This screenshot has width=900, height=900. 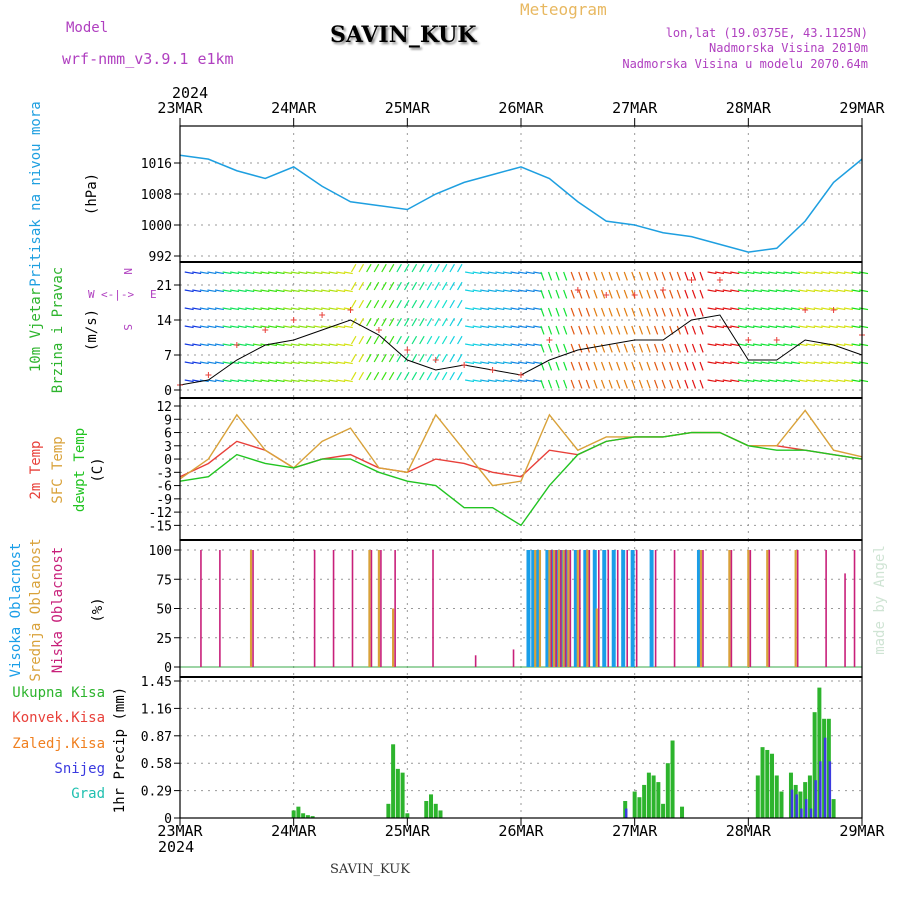 What do you see at coordinates (58, 610) in the screenshot?
I see `cloud-low-label: Niska Oblacnost` at bounding box center [58, 610].